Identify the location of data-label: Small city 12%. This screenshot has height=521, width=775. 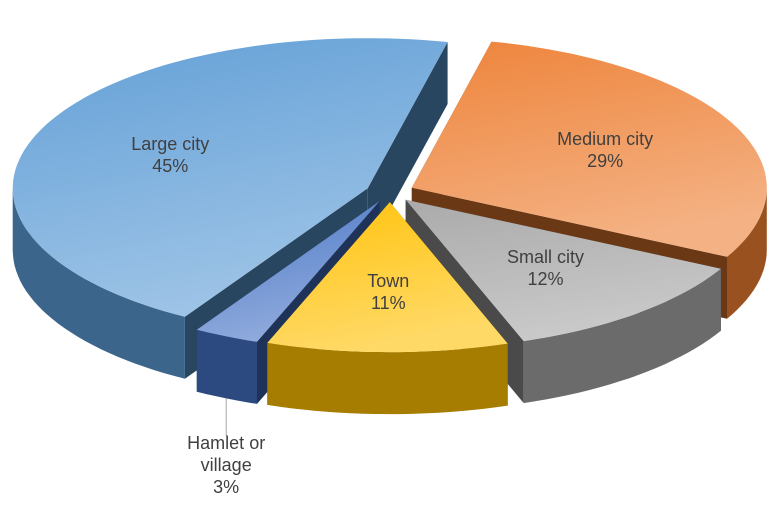
(545, 268).